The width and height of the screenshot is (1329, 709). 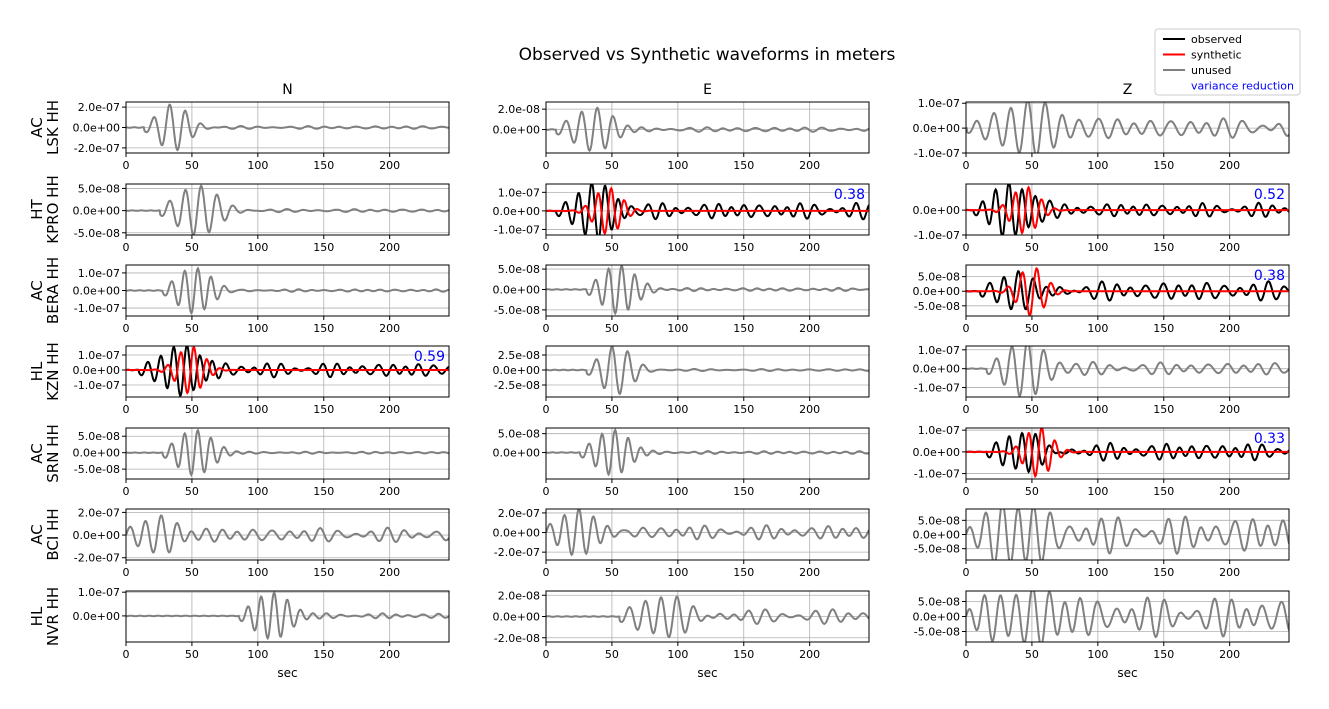 I want to click on station-label-line: BCI HH, so click(x=53, y=534).